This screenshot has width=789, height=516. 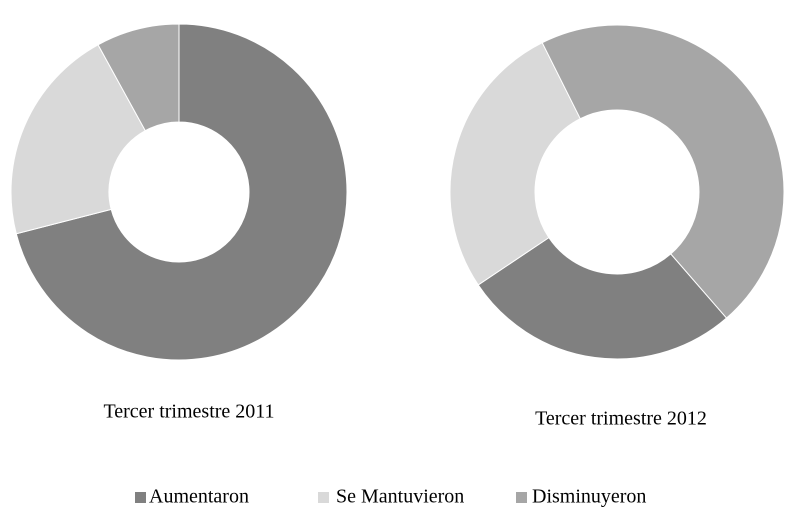 What do you see at coordinates (199, 497) in the screenshot?
I see `legend-label: Aumentaron` at bounding box center [199, 497].